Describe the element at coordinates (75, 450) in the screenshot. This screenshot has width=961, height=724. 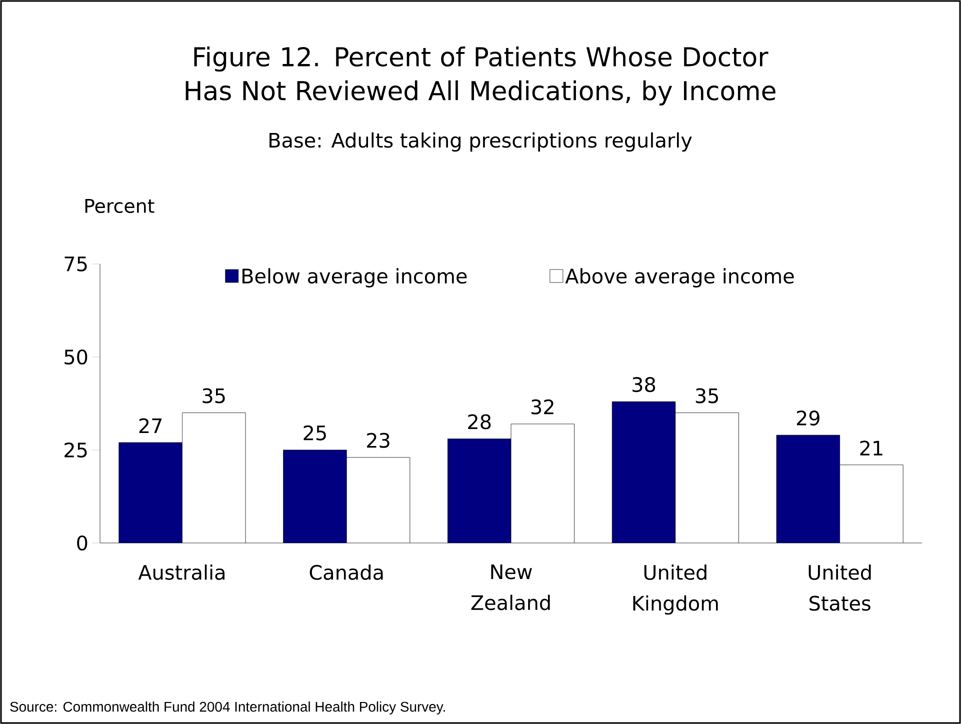
I see `y-tick-label: 25` at that location.